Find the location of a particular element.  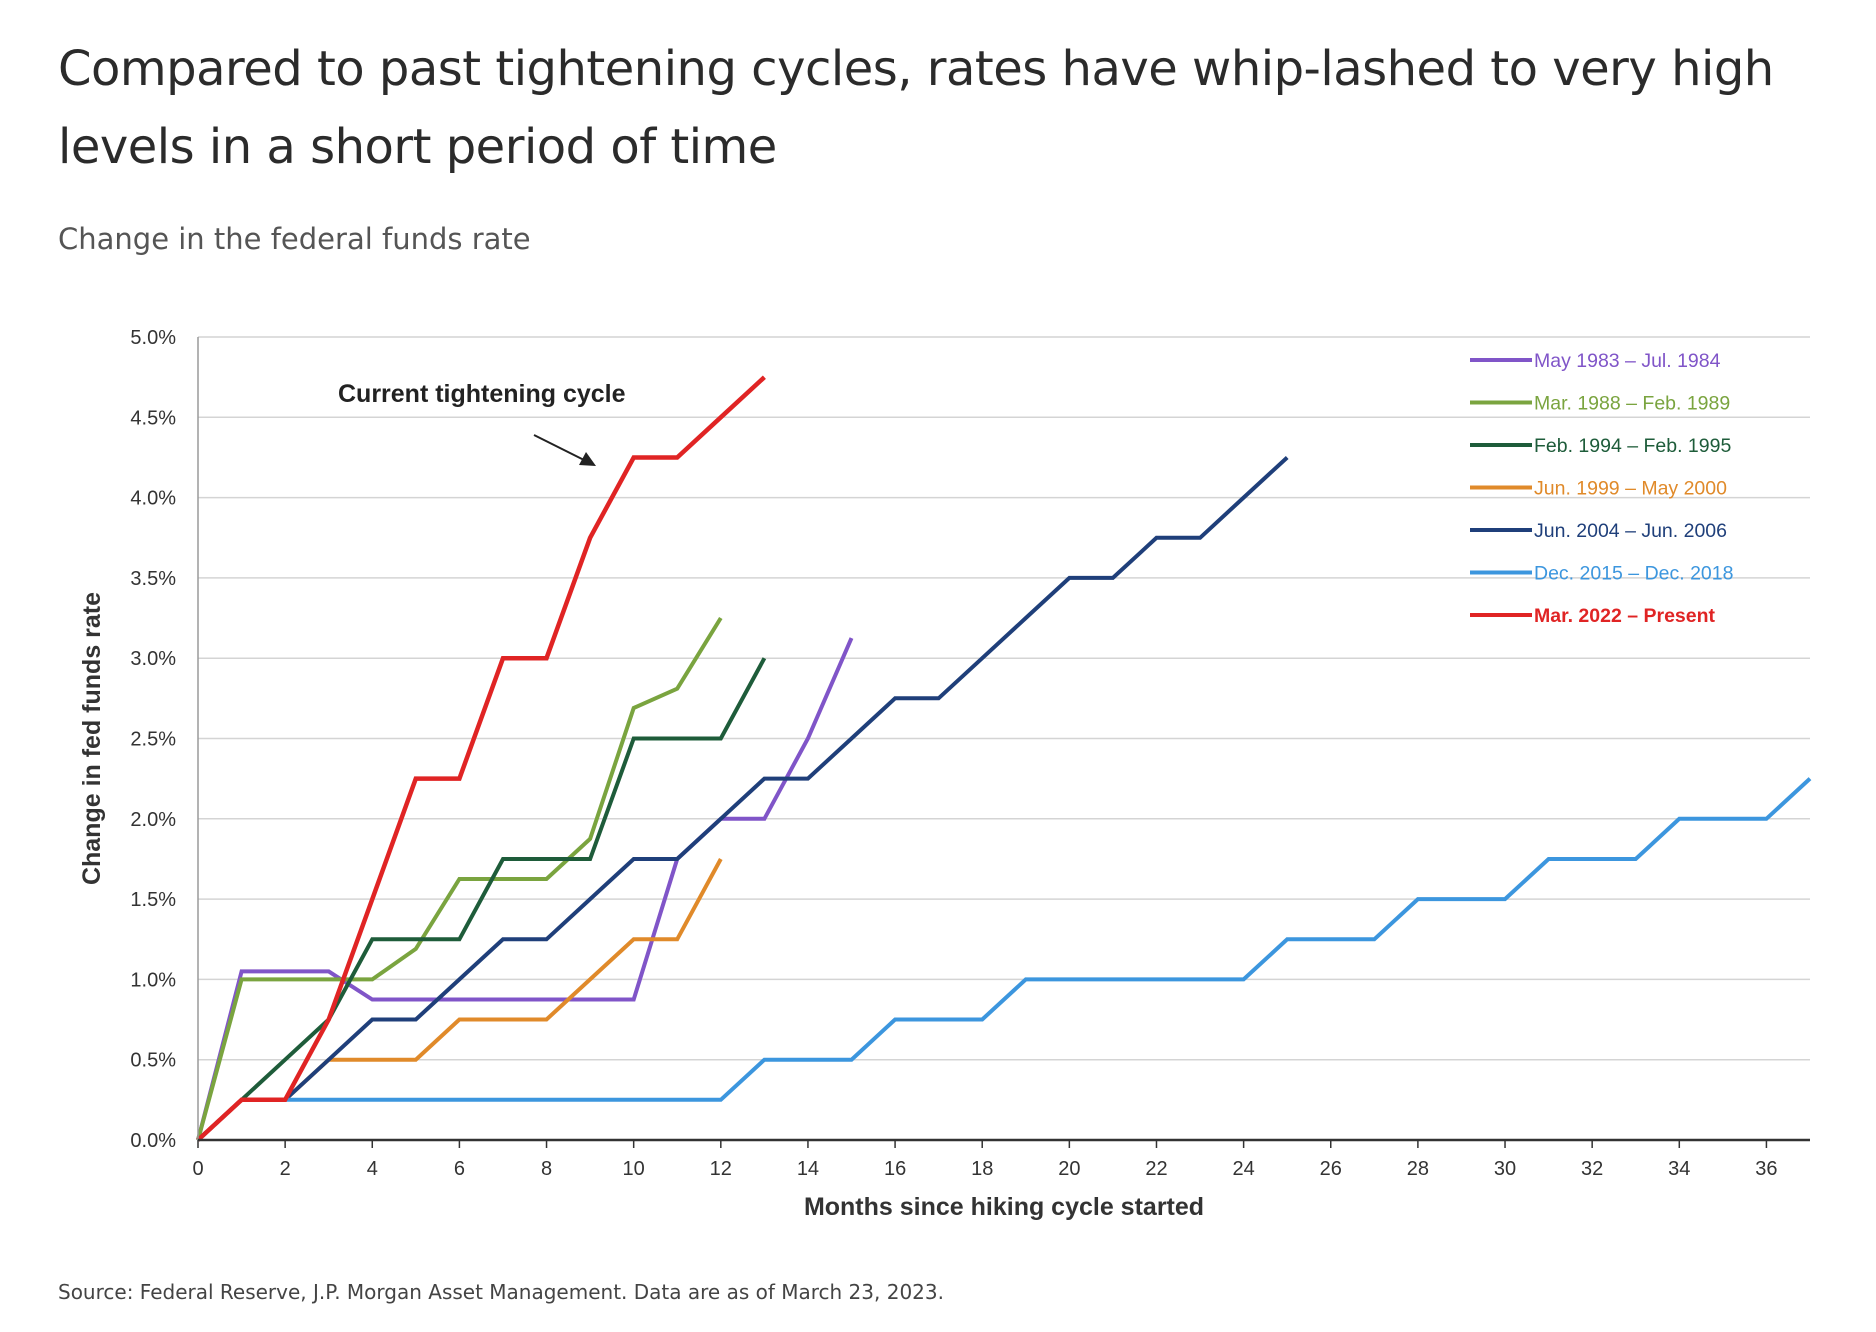

y-tick-label: 0.0% is located at coordinates (153, 1141).